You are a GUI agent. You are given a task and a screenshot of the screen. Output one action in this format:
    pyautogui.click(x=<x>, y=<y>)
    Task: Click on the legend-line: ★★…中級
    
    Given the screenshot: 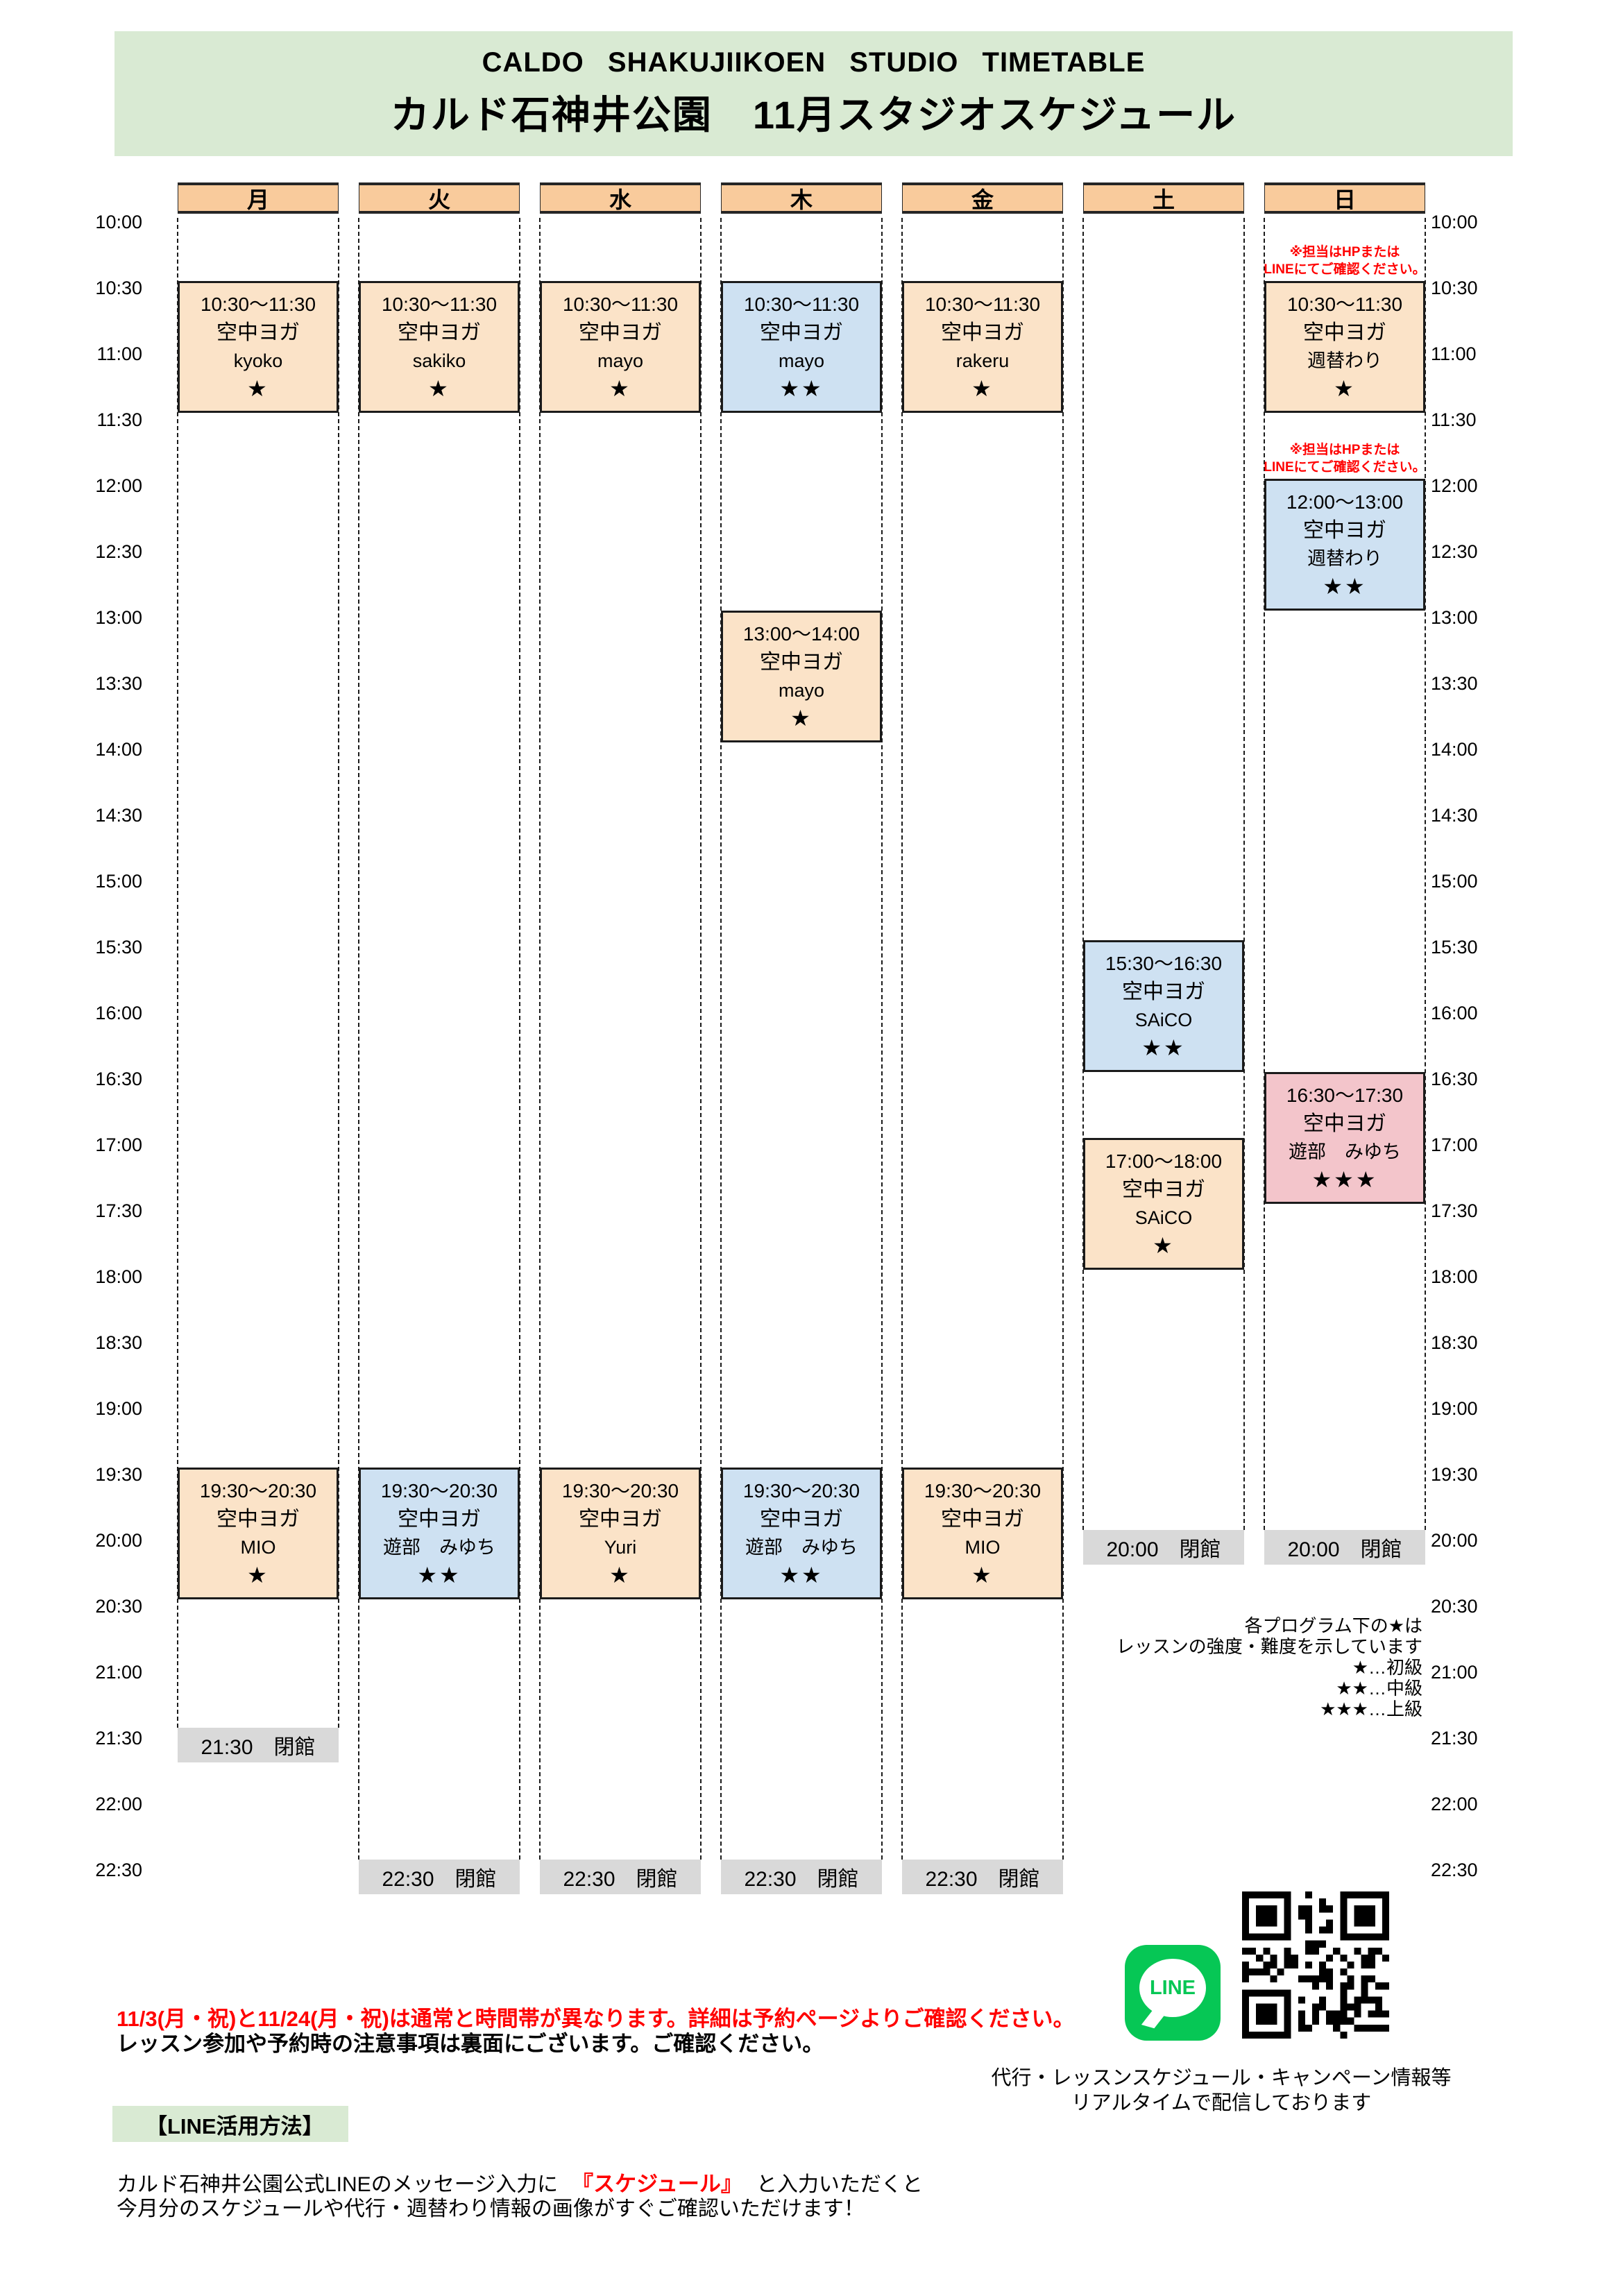 What is the action you would take?
    pyautogui.click(x=1379, y=1688)
    